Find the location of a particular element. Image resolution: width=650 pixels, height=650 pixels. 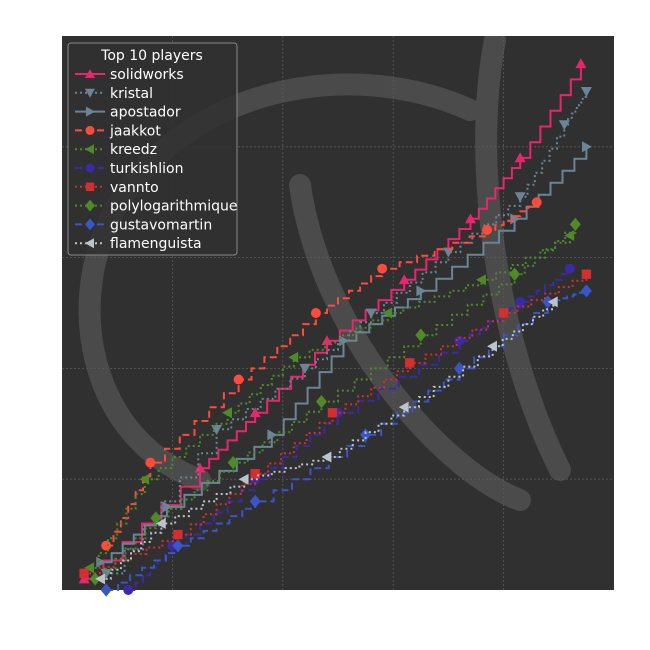

legend-label: kreedz is located at coordinates (133, 150).